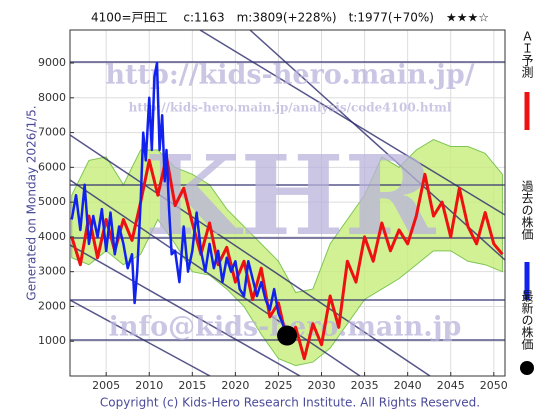  I want to click on x-tick-label: 2005, so click(106, 385).